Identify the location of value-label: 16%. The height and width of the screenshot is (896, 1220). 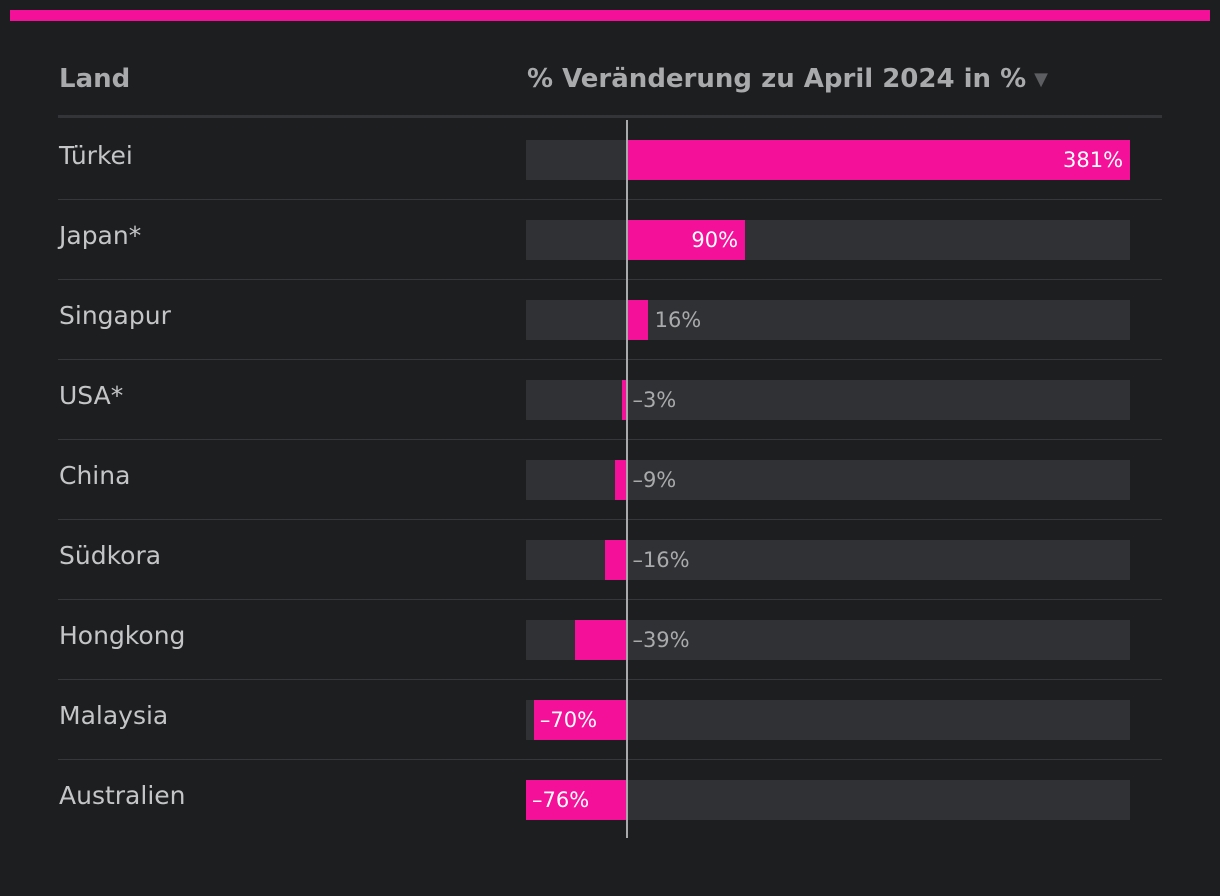
(678, 320).